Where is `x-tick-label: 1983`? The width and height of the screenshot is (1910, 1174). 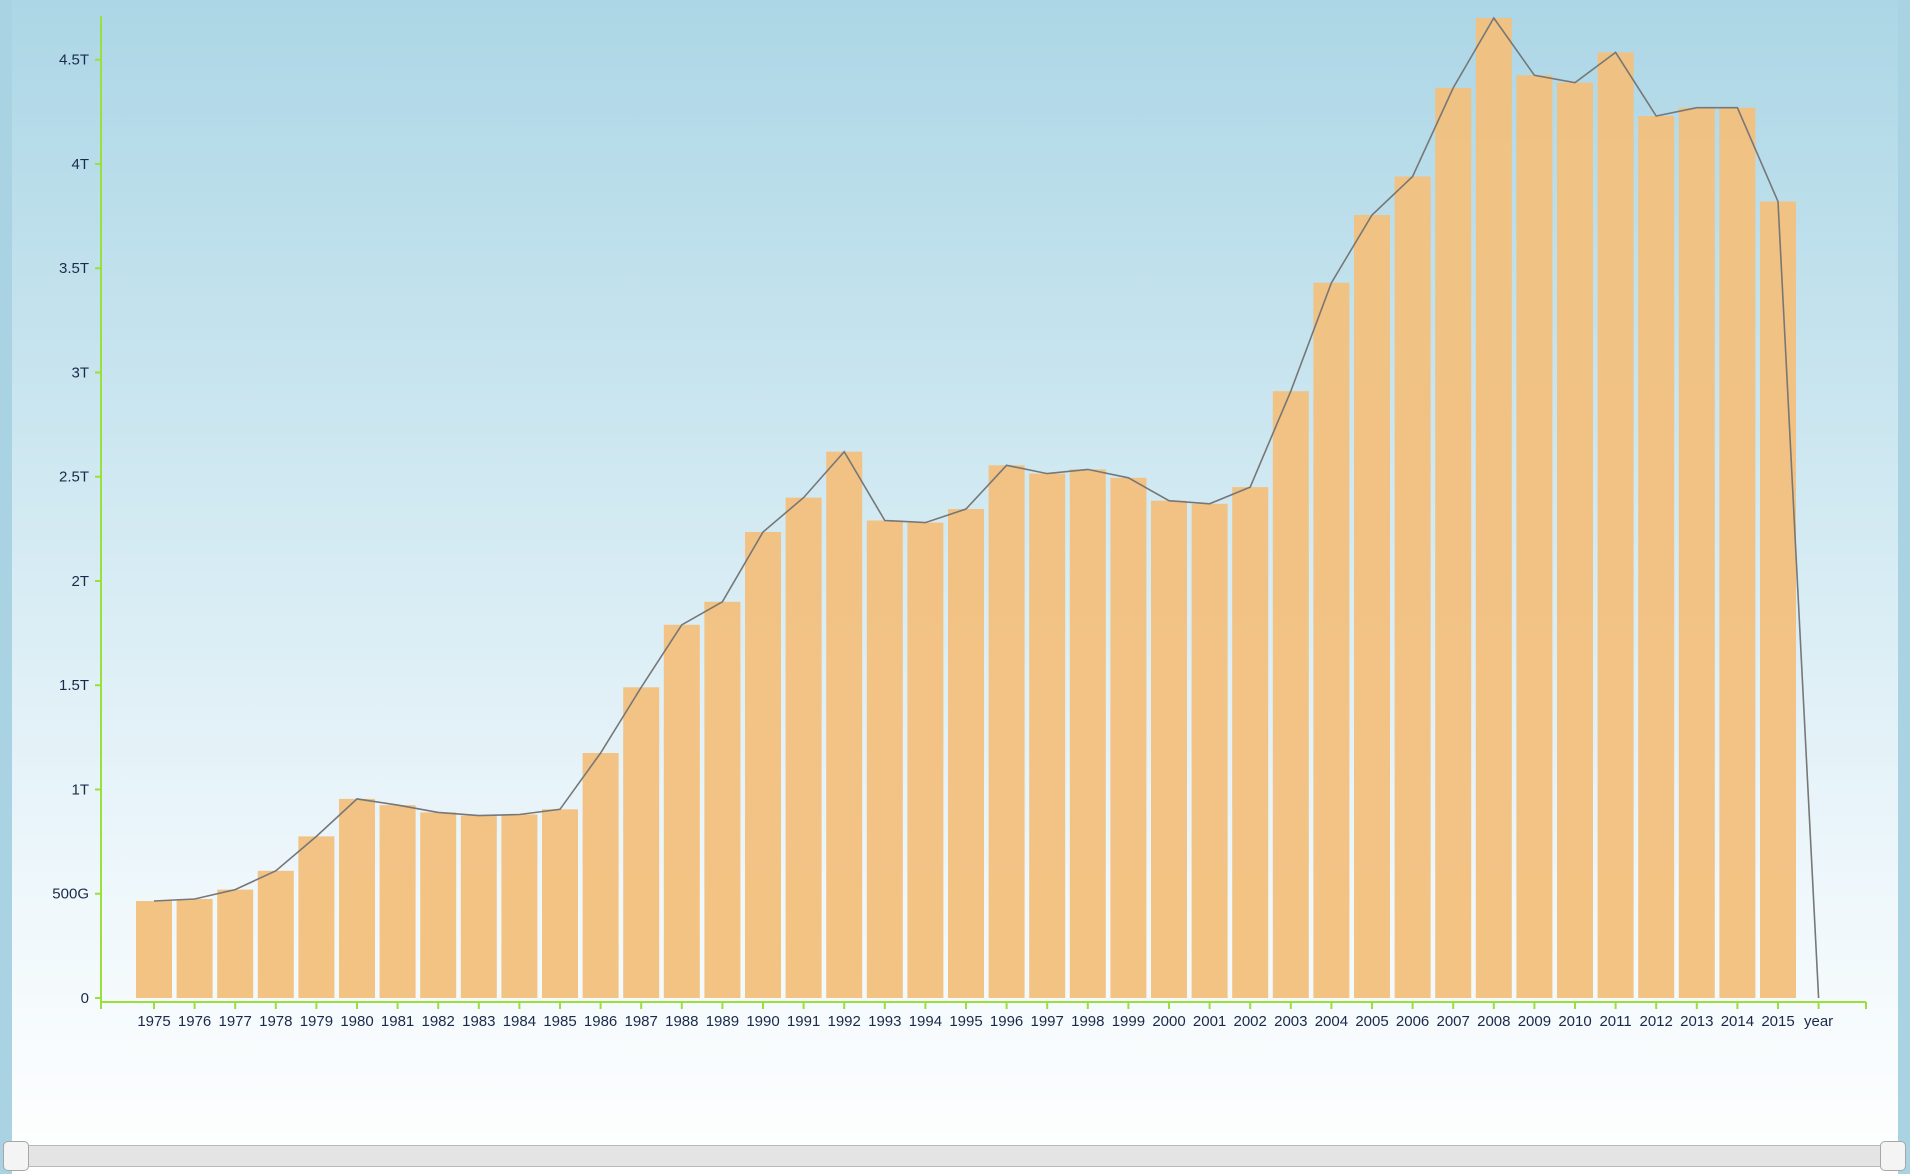
x-tick-label: 1983 is located at coordinates (478, 1021).